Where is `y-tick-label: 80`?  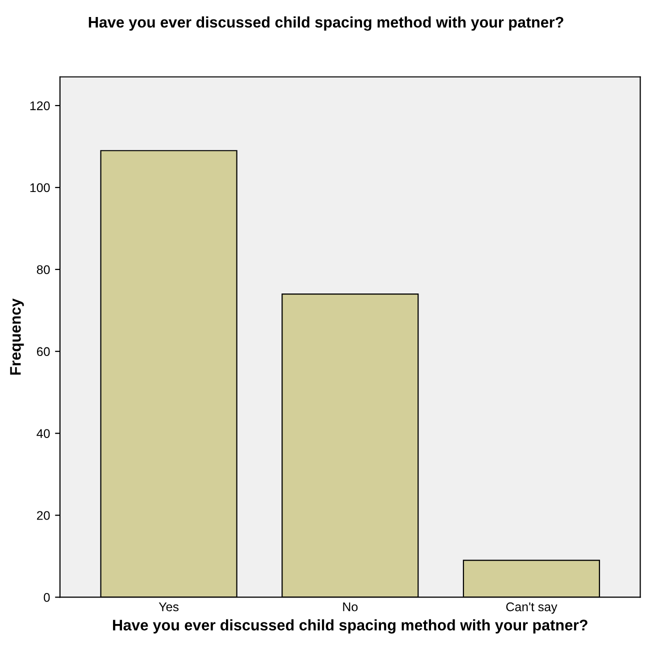
y-tick-label: 80 is located at coordinates (43, 269).